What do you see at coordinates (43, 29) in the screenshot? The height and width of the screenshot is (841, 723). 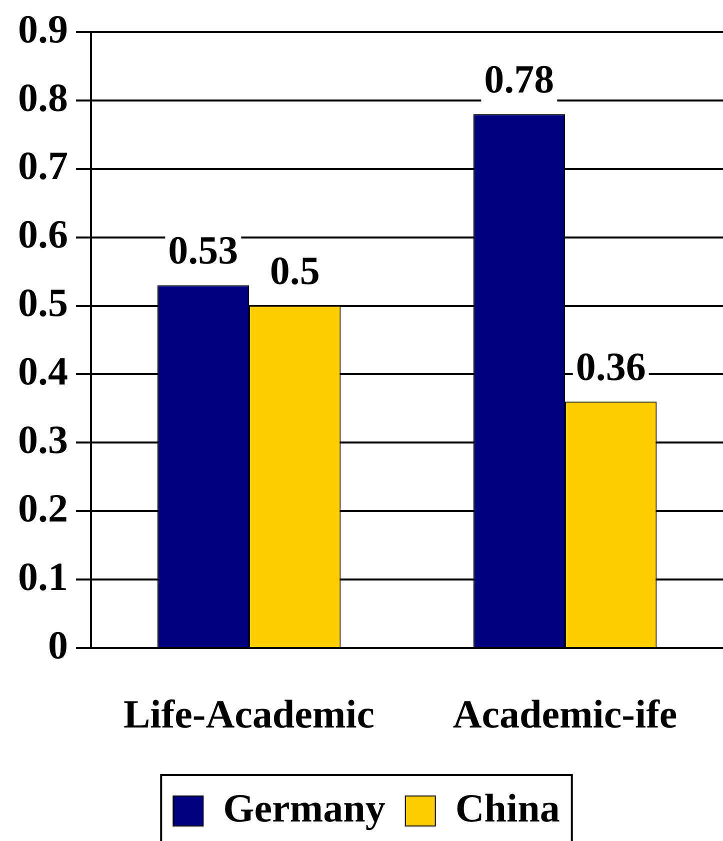 I see `y-tick-label: 0.9` at bounding box center [43, 29].